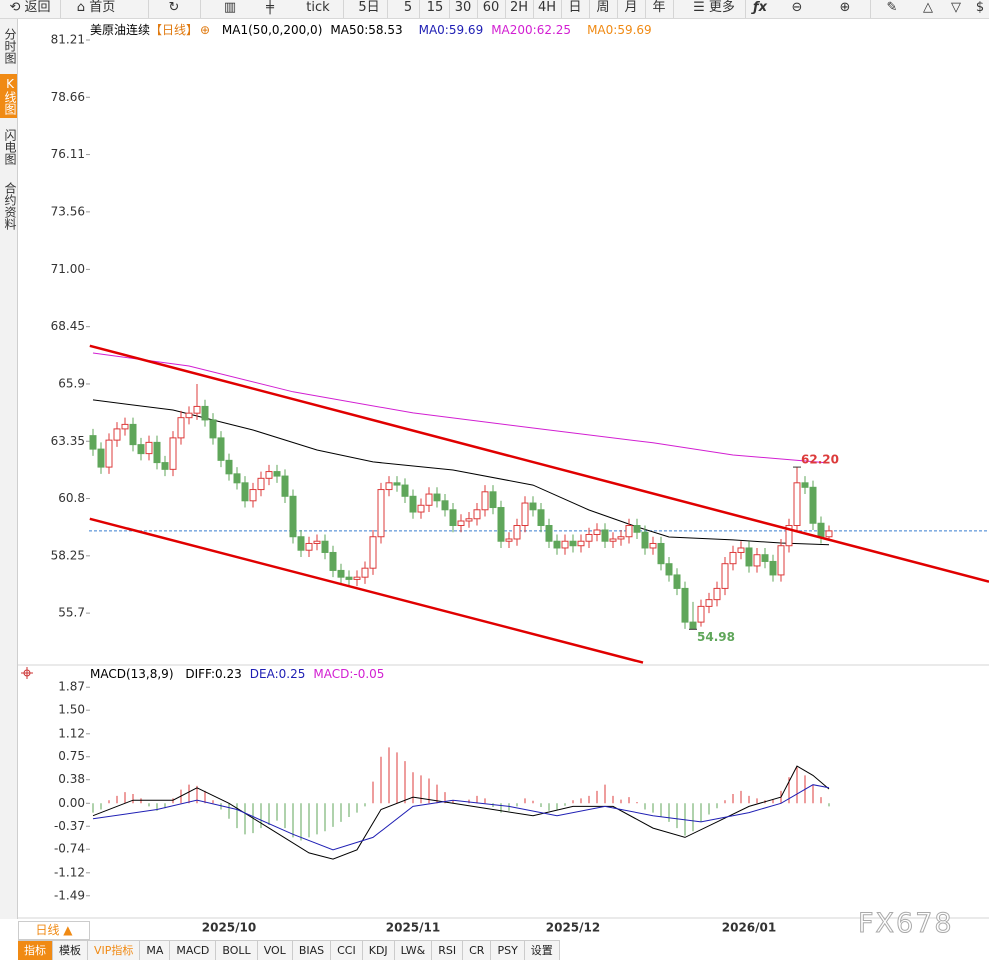 The image size is (989, 961). I want to click on draw-button: ✎, so click(892, 7).